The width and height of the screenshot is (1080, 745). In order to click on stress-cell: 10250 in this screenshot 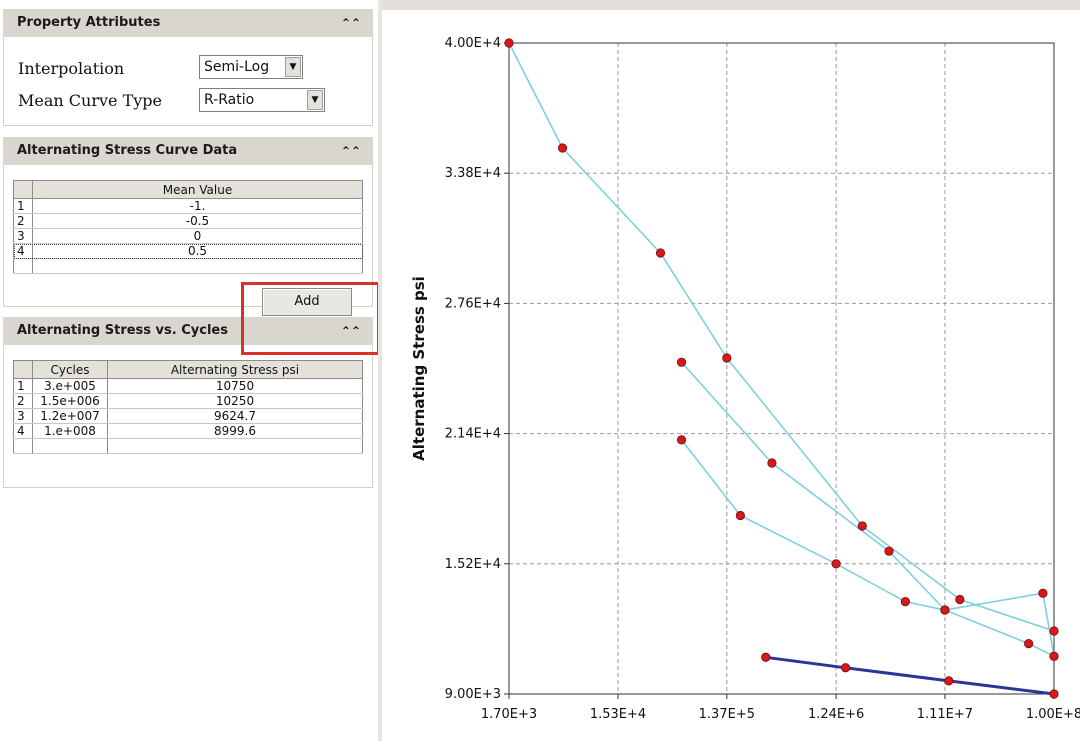, I will do `click(235, 401)`.